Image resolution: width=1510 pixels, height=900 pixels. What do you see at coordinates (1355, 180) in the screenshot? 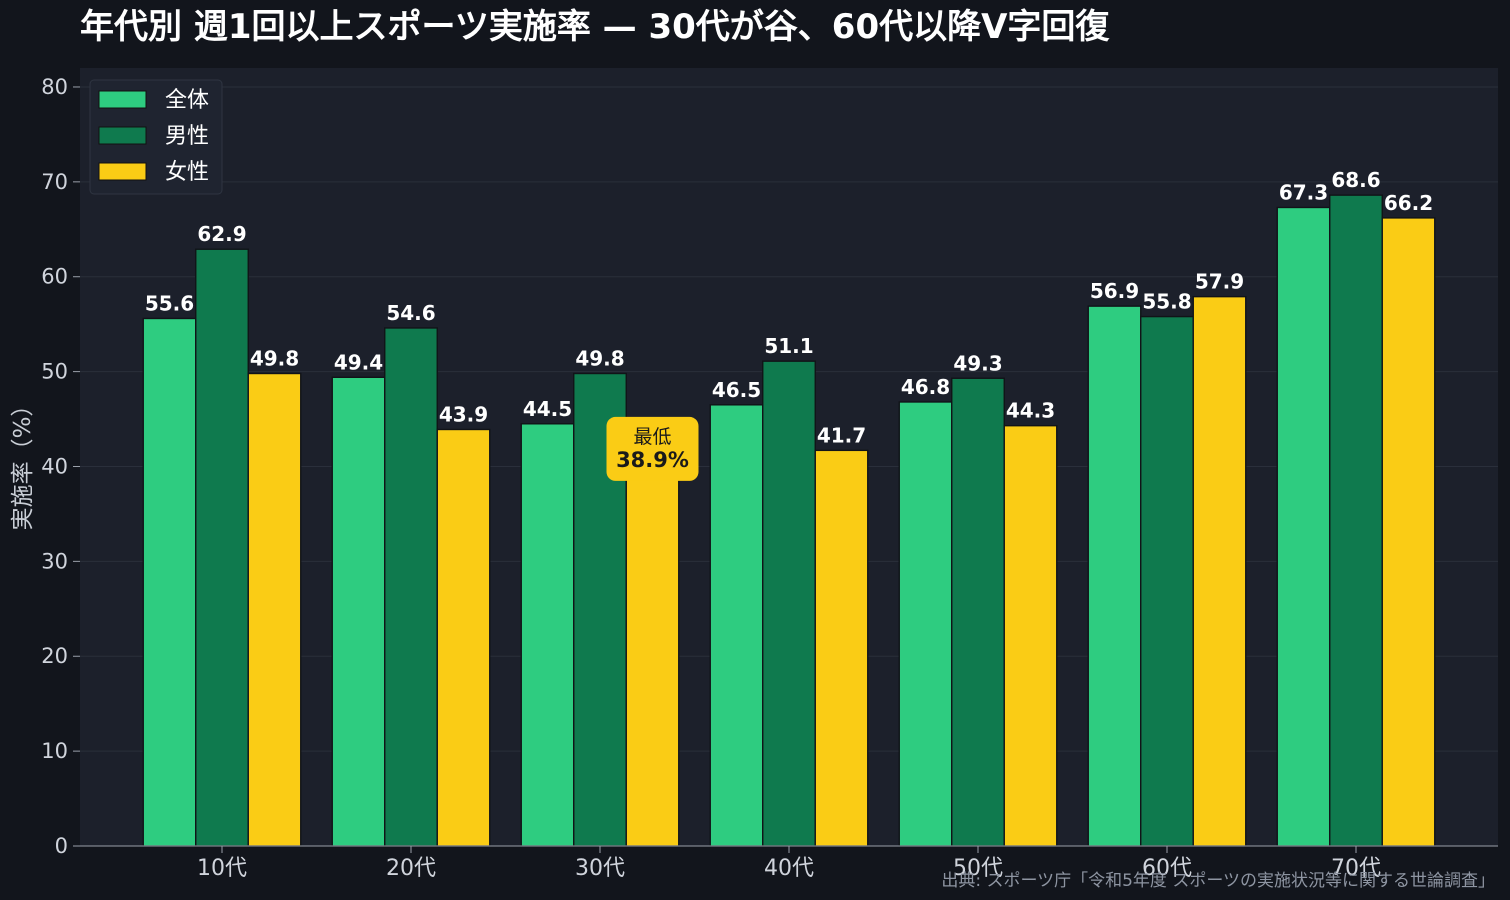
I see `data-label-male: 68.6` at bounding box center [1355, 180].